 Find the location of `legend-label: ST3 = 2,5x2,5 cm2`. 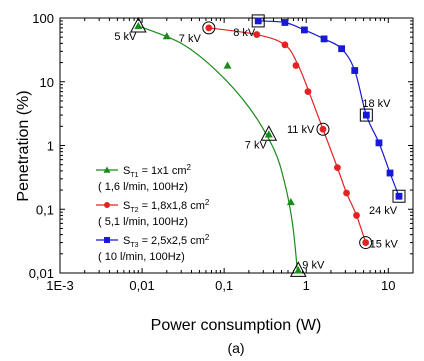

legend-label: ST3 = 2,5x2,5 cm2 is located at coordinates (166, 241).